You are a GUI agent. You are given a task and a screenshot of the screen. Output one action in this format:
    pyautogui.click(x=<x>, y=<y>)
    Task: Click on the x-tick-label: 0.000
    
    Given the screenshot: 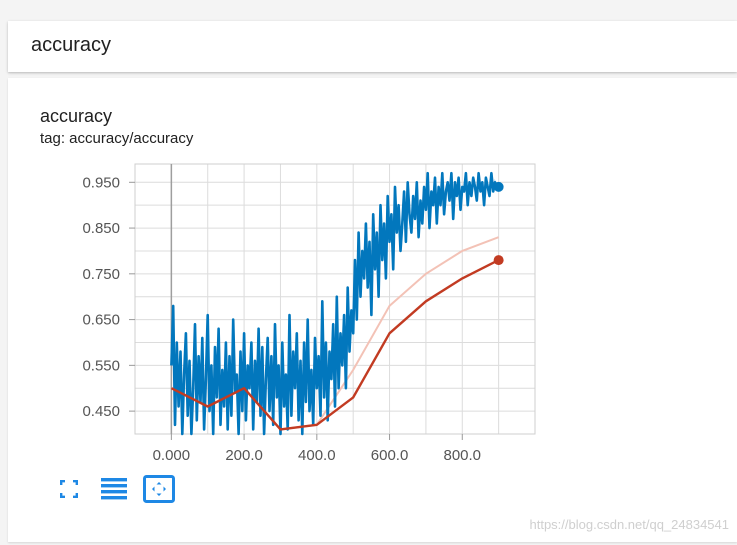 What is the action you would take?
    pyautogui.click(x=172, y=455)
    